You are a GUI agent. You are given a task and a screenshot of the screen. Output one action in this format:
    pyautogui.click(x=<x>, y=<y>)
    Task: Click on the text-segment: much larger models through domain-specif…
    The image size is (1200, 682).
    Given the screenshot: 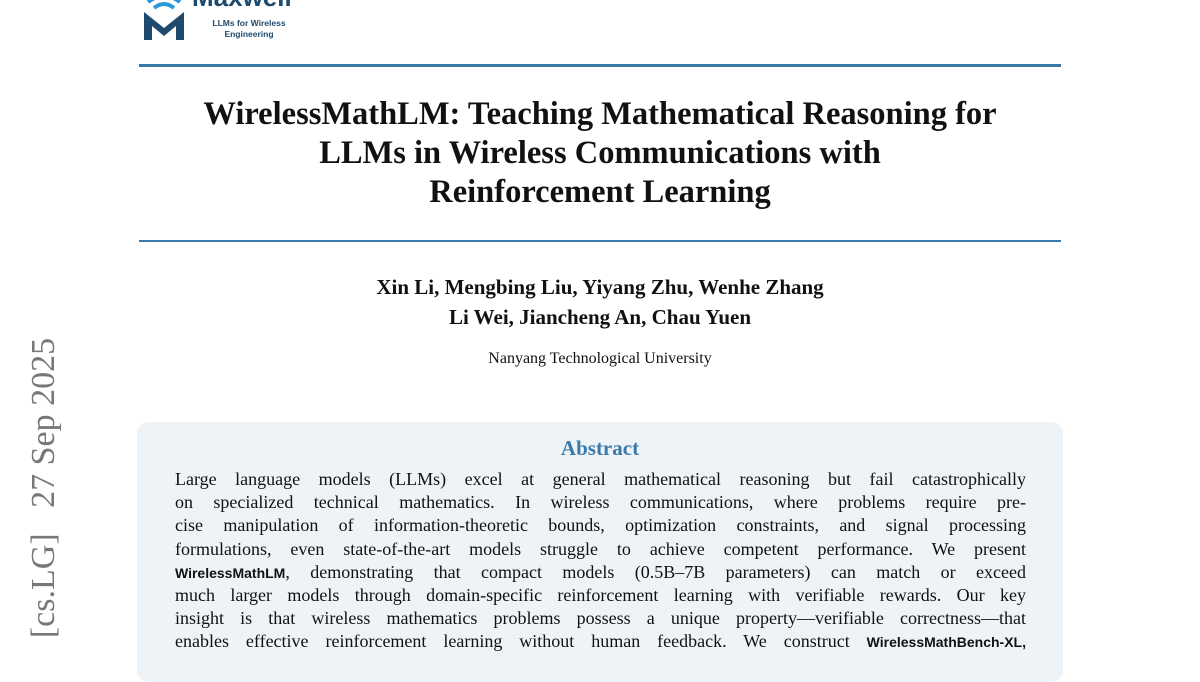 What is the action you would take?
    pyautogui.click(x=600, y=595)
    